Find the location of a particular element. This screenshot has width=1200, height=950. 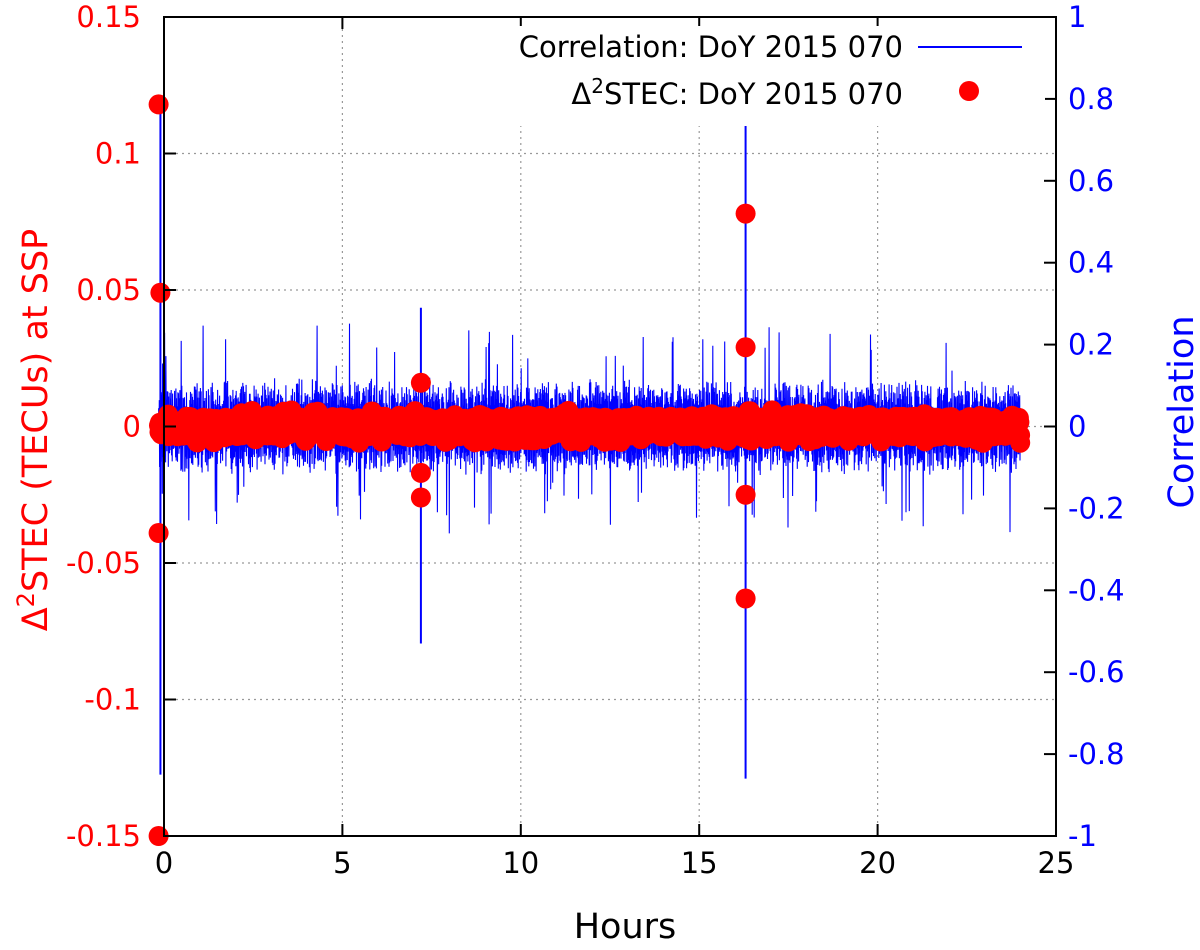

y-right-tick-label: 1 is located at coordinates (1077, 17).